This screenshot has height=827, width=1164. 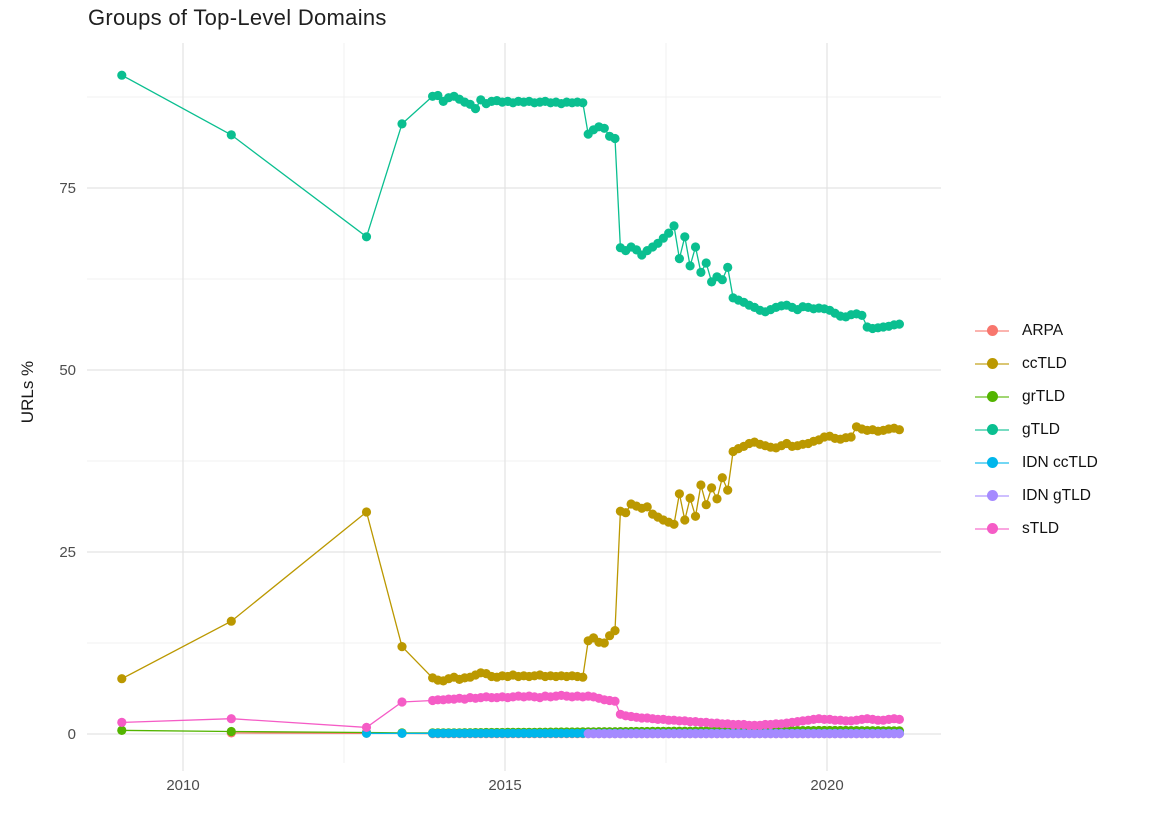 I want to click on legend-label: gTLD, so click(x=1041, y=429).